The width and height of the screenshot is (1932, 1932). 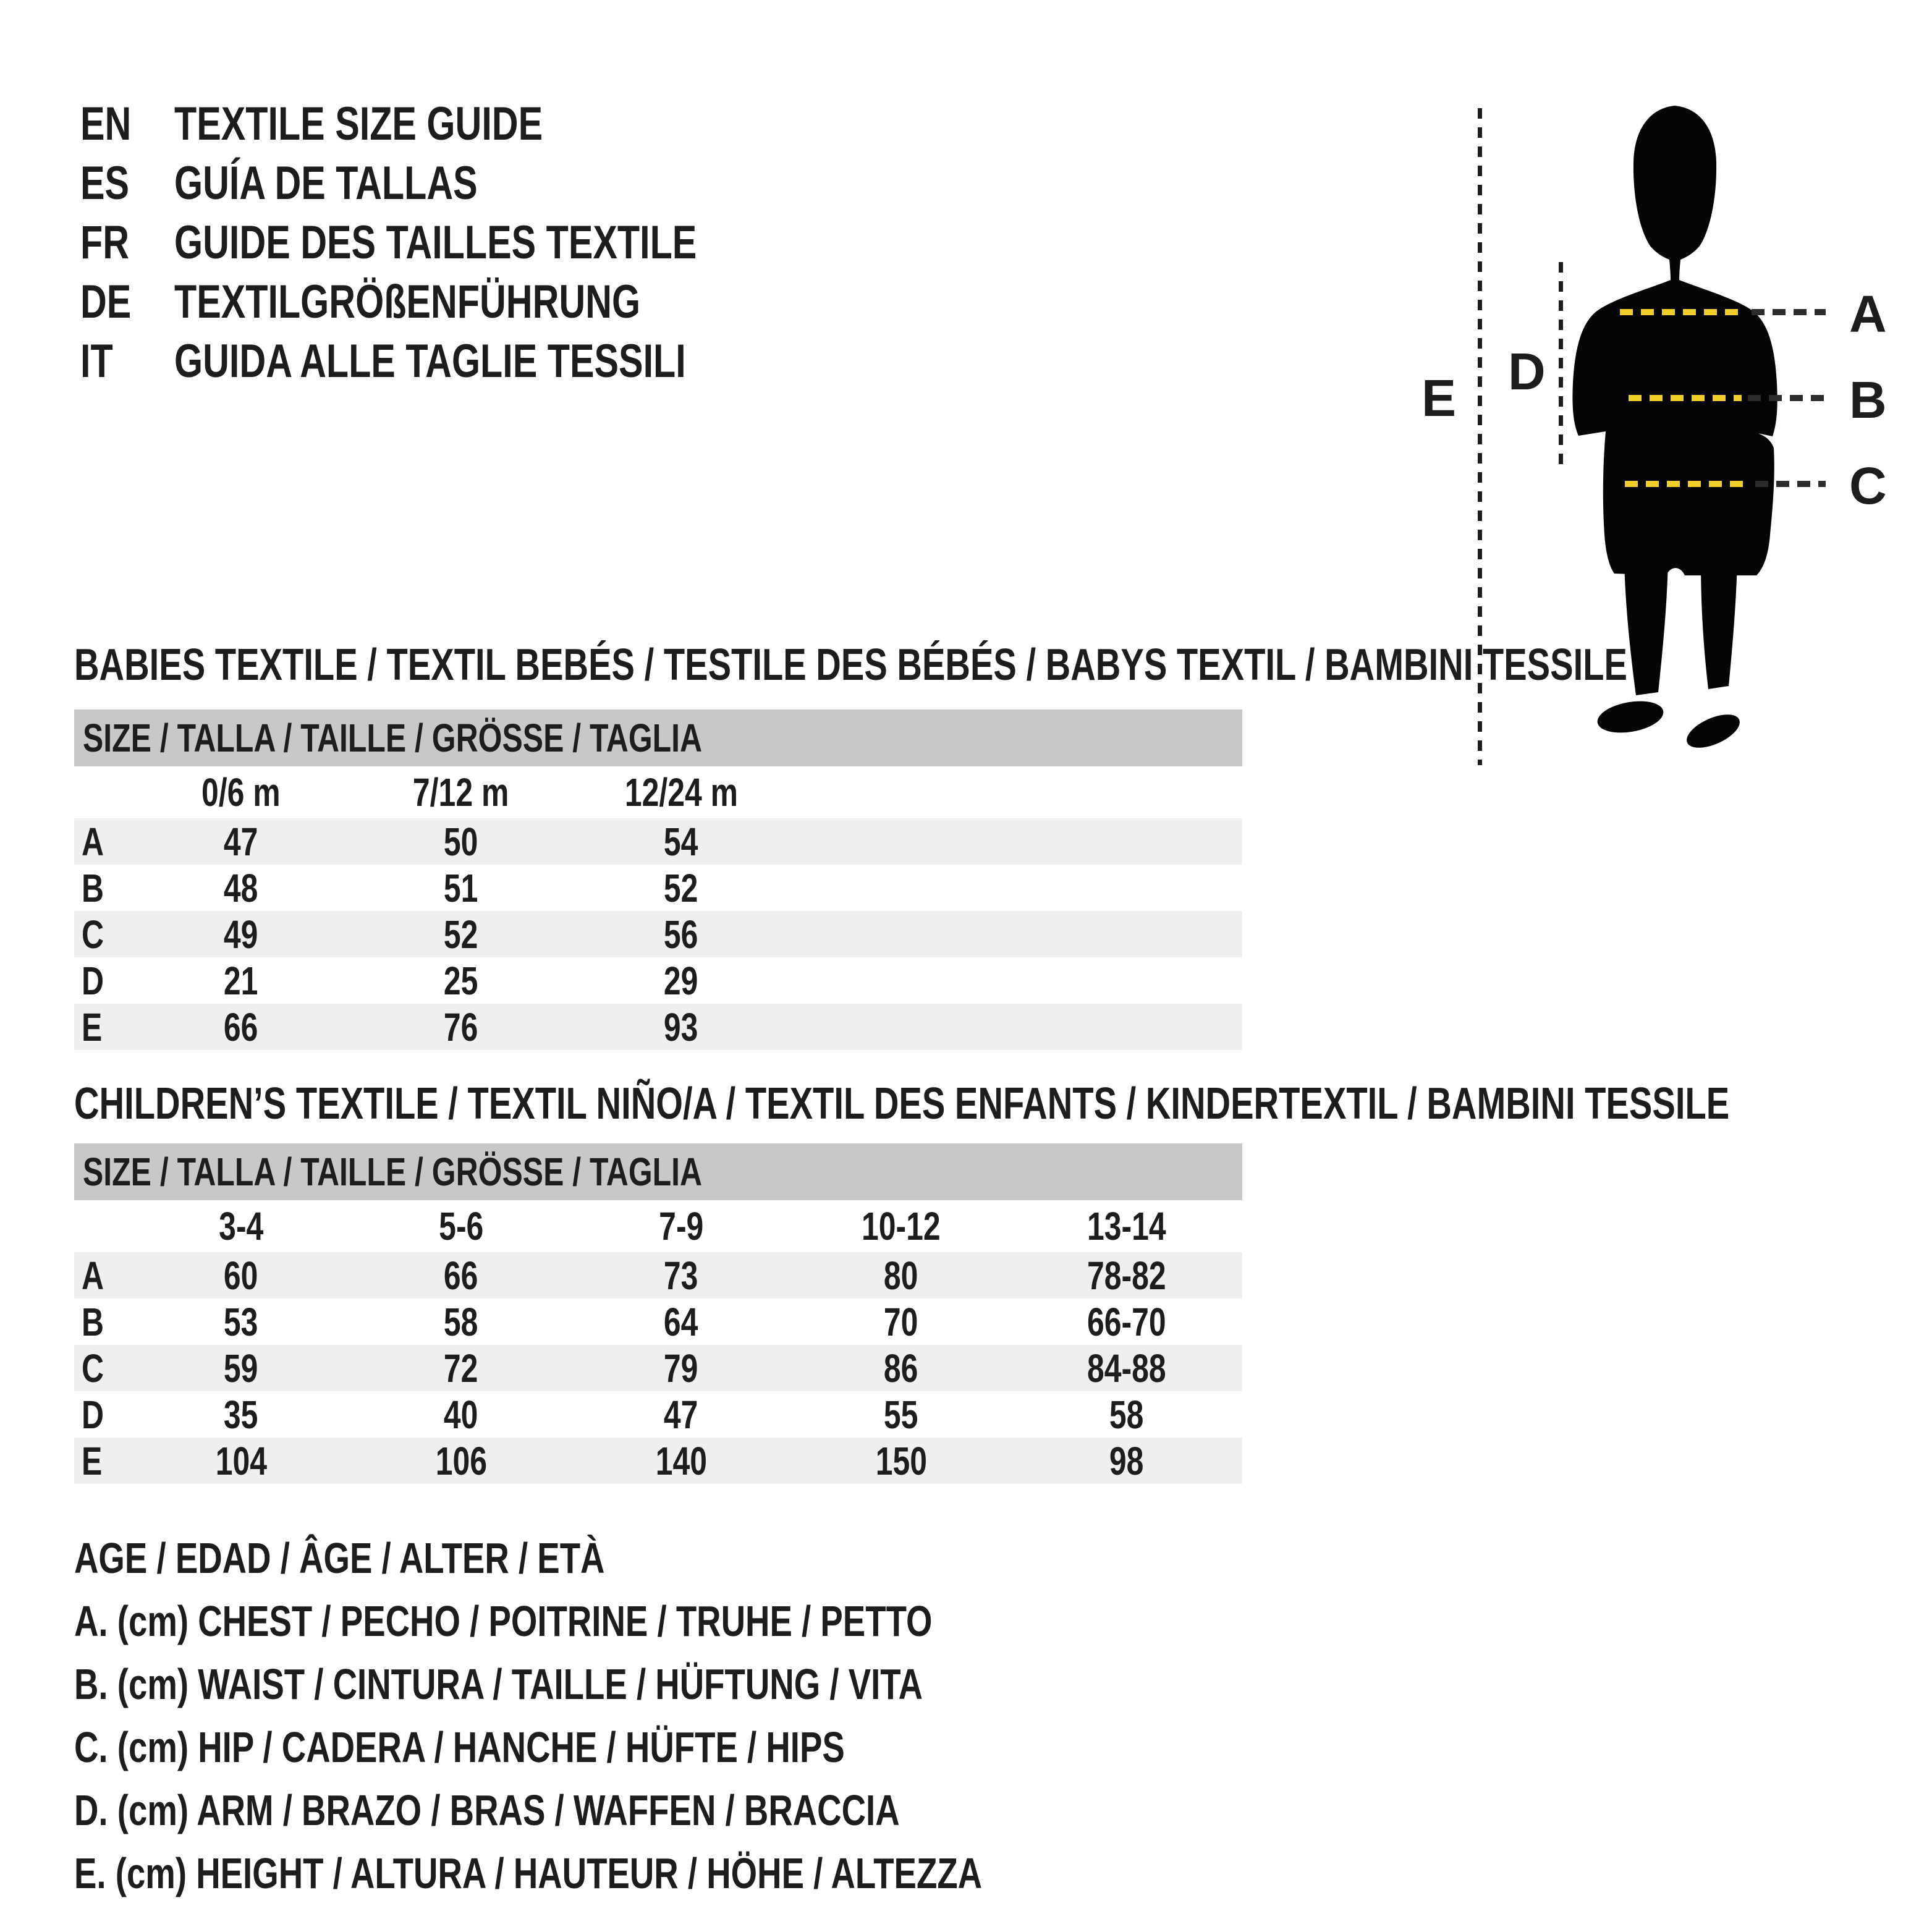 What do you see at coordinates (1126, 1321) in the screenshot?
I see `cell-value: 66-70` at bounding box center [1126, 1321].